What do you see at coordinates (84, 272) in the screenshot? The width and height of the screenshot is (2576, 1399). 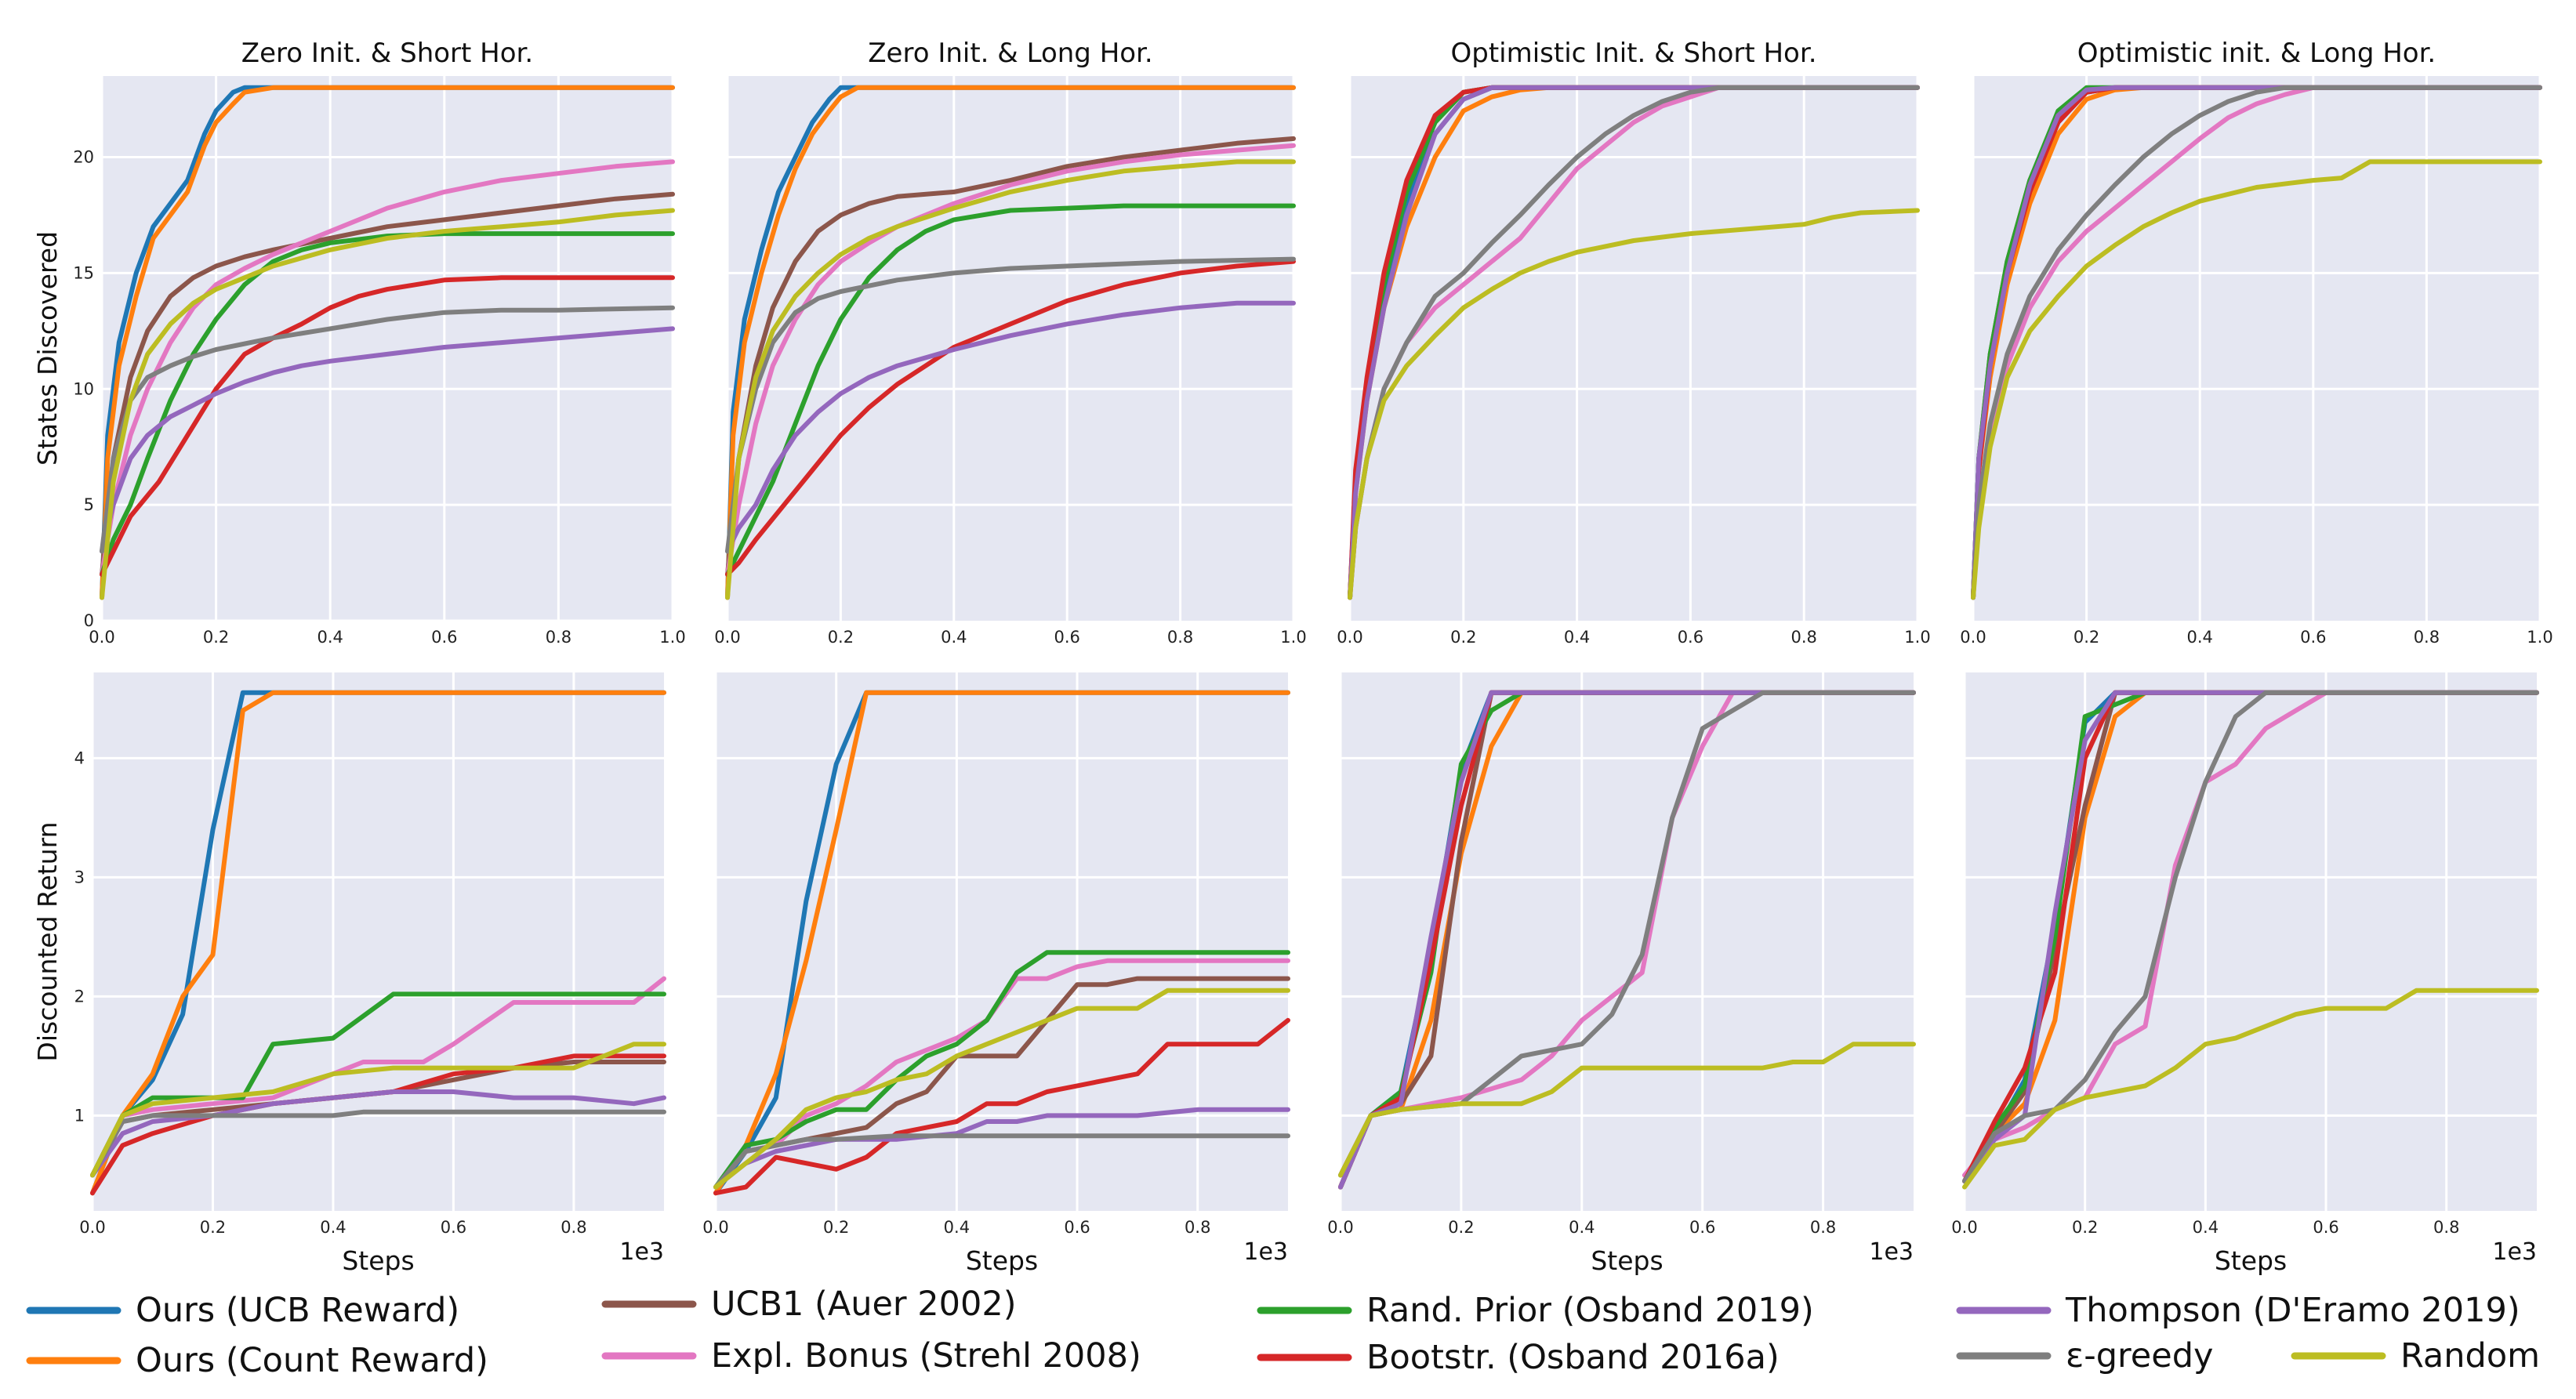 I see `y-tick-label: 15` at bounding box center [84, 272].